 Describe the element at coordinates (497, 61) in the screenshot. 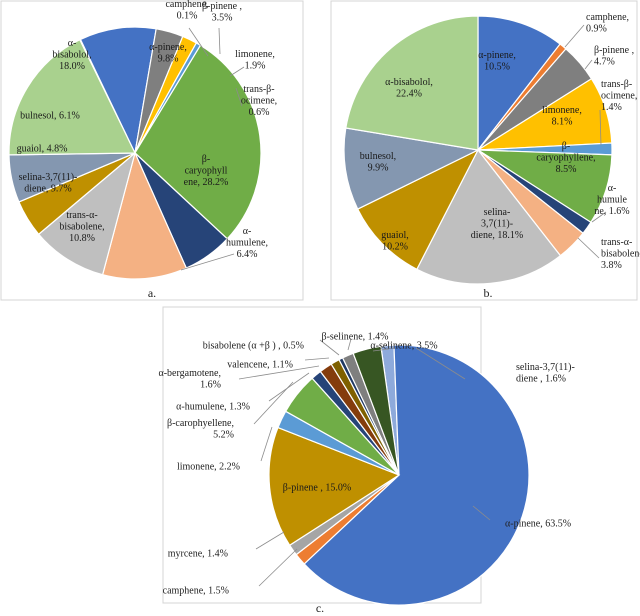

I see `slice-label-b-0: α-pinene, 10.5%` at that location.